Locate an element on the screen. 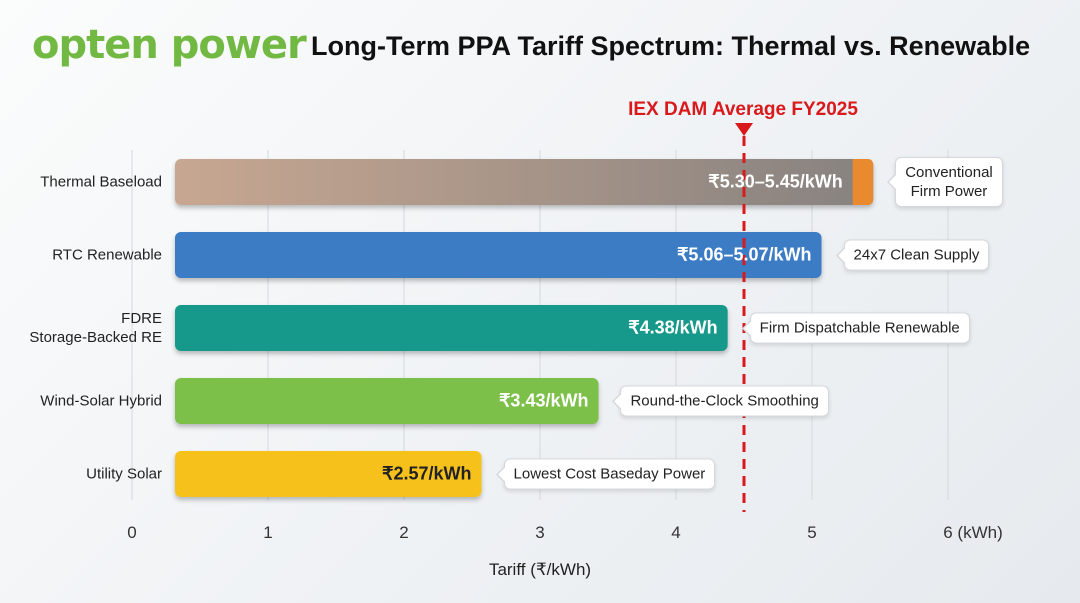 Image resolution: width=1080 pixels, height=603 pixels. x-axis-title: Tariff (₹/kWh) is located at coordinates (540, 569).